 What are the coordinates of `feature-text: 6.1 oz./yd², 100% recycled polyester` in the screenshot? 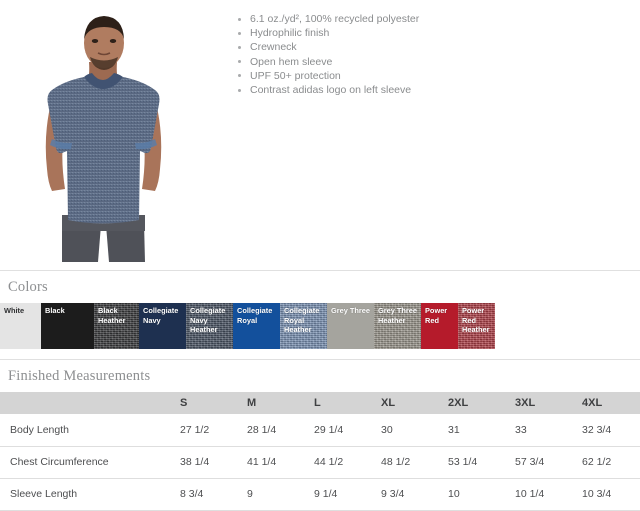 It's located at (335, 19).